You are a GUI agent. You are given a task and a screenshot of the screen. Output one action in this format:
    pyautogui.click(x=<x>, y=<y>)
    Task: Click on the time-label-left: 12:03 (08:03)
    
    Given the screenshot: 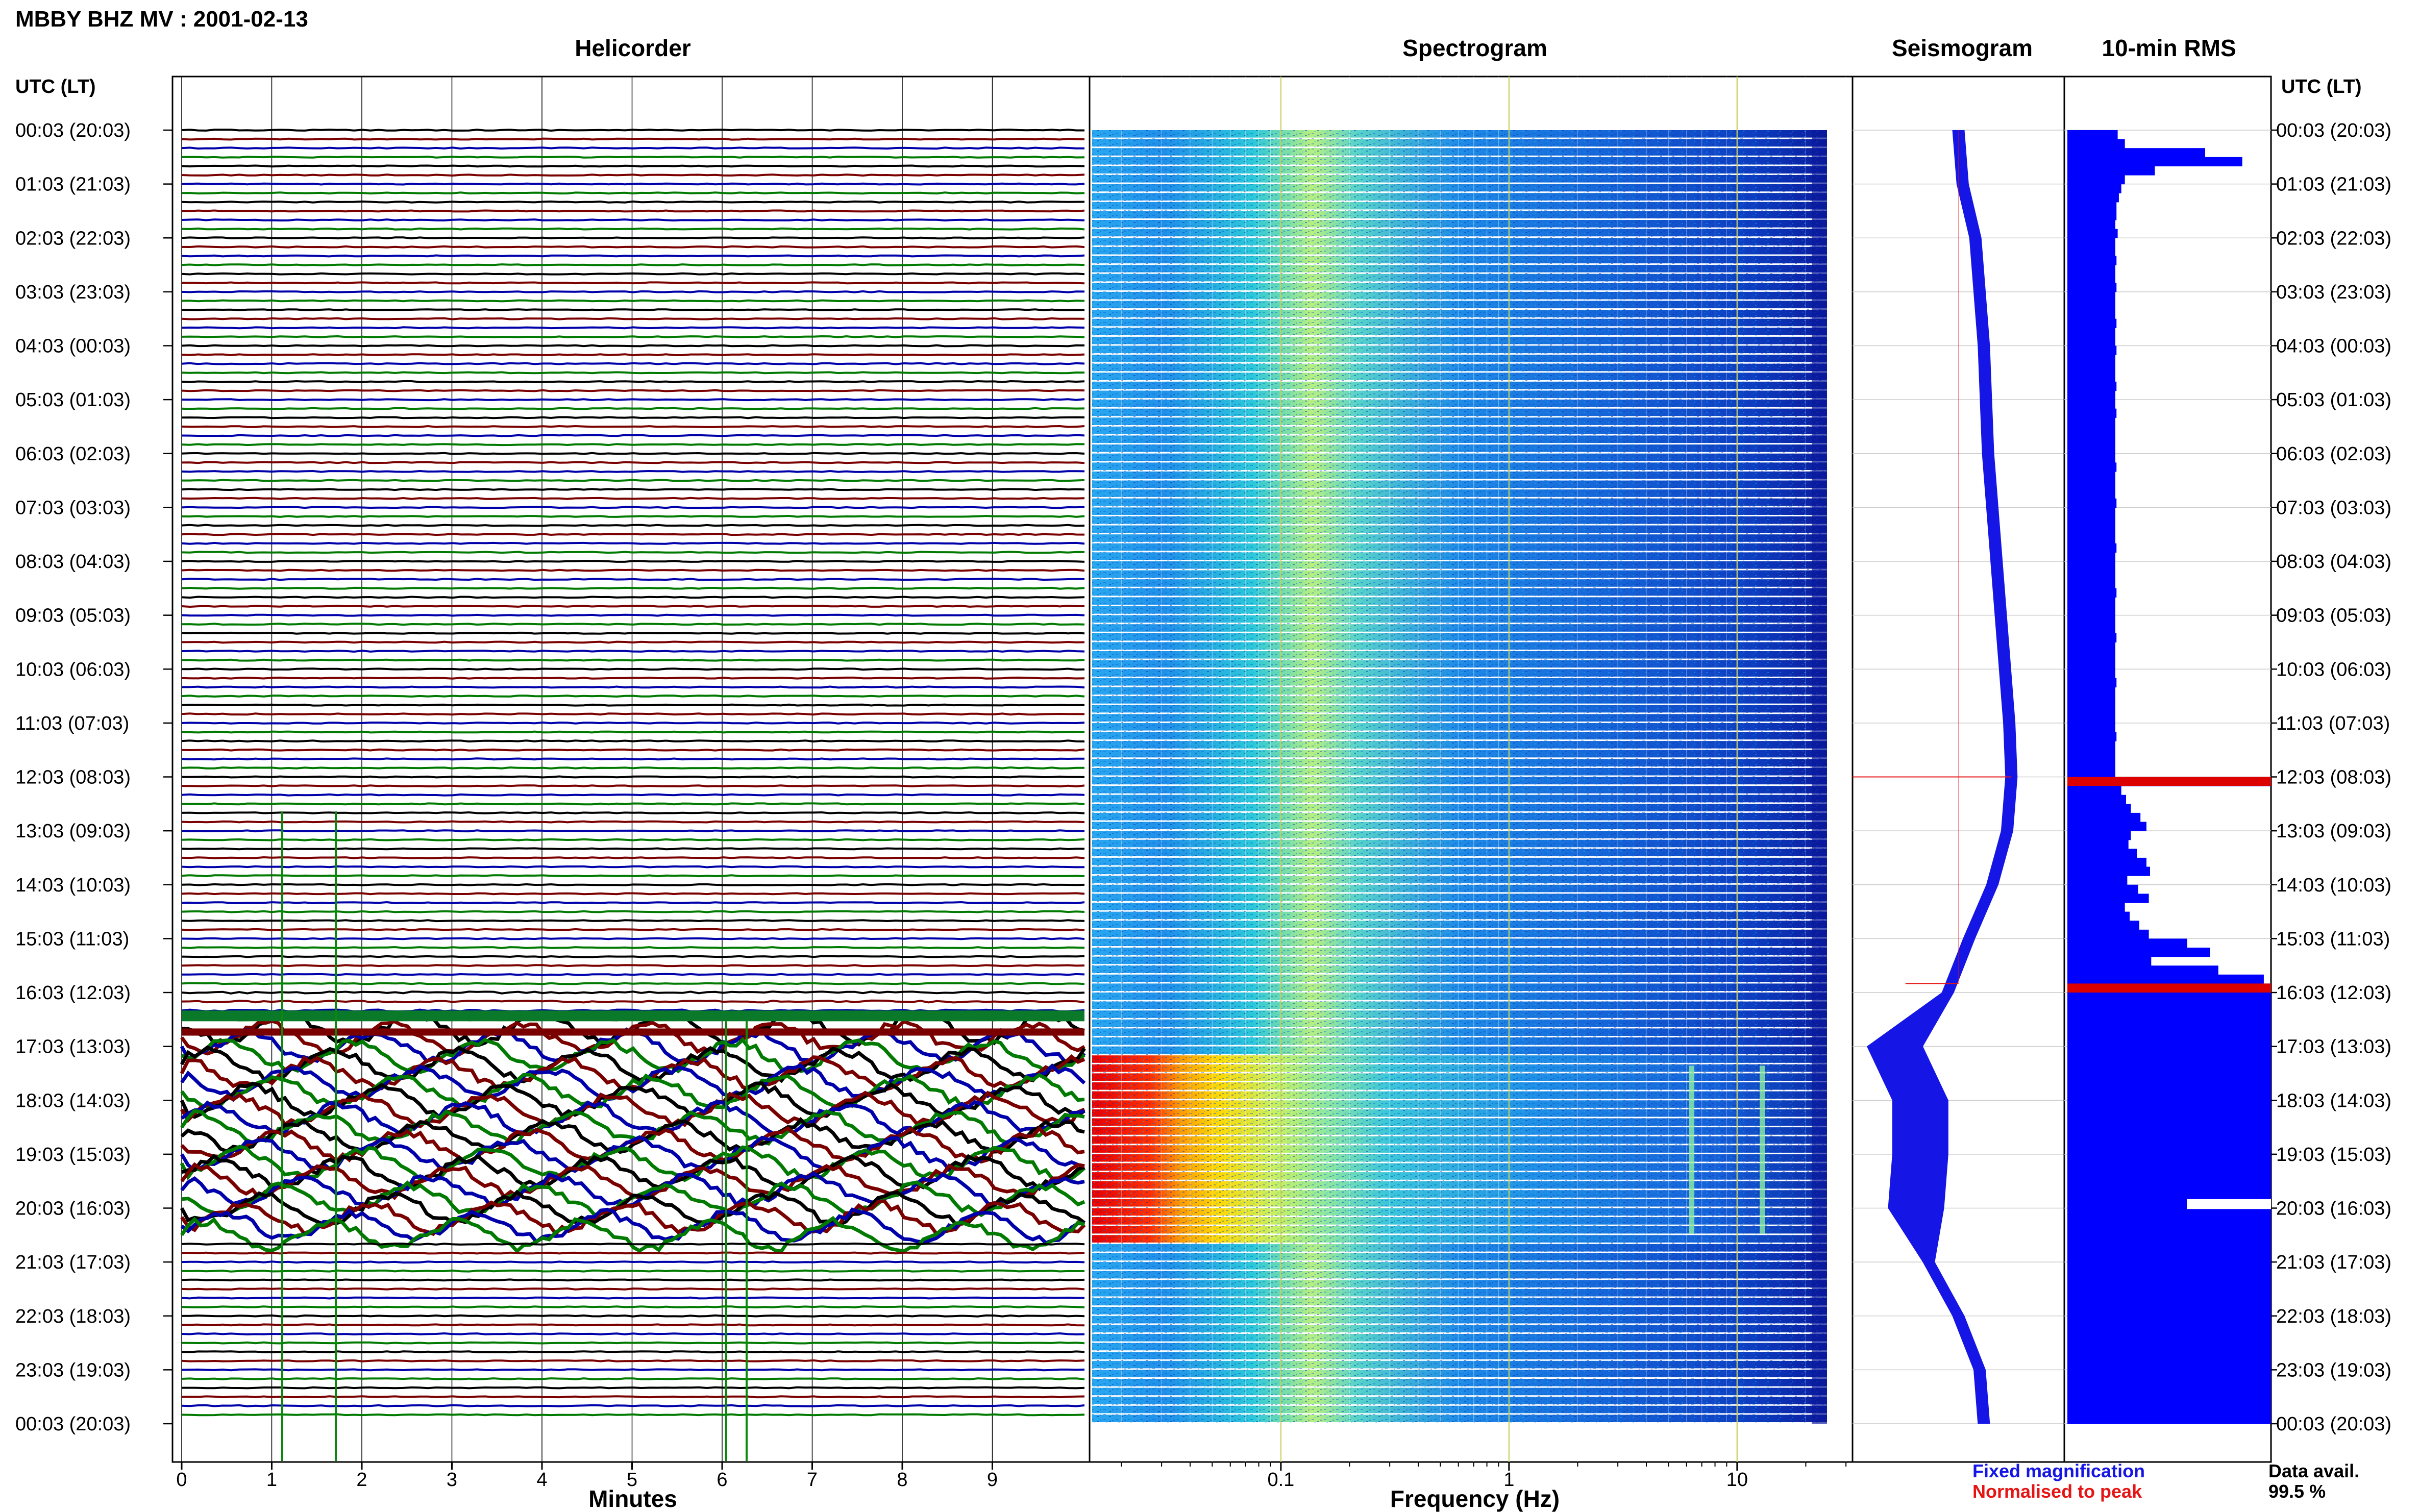 What is the action you would take?
    pyautogui.click(x=73, y=777)
    